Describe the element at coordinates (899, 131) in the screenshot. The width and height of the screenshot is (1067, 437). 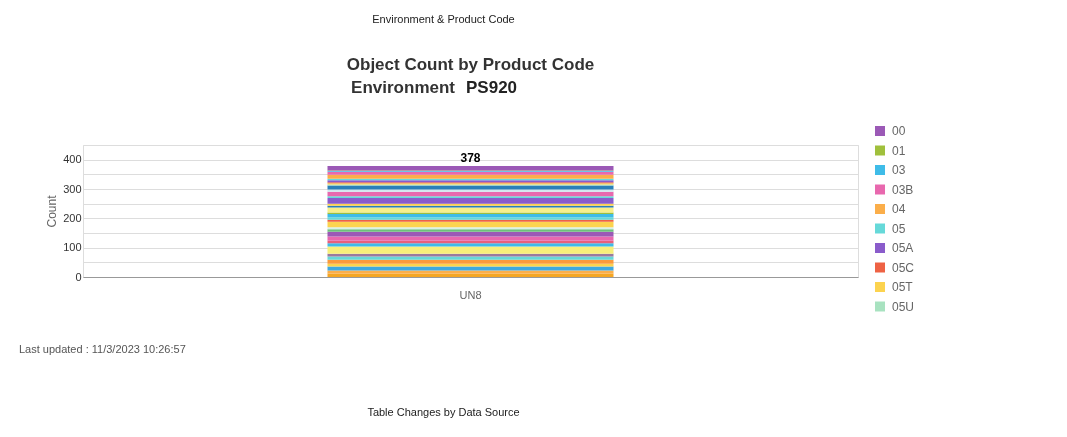
I see `legend-label: 00` at that location.